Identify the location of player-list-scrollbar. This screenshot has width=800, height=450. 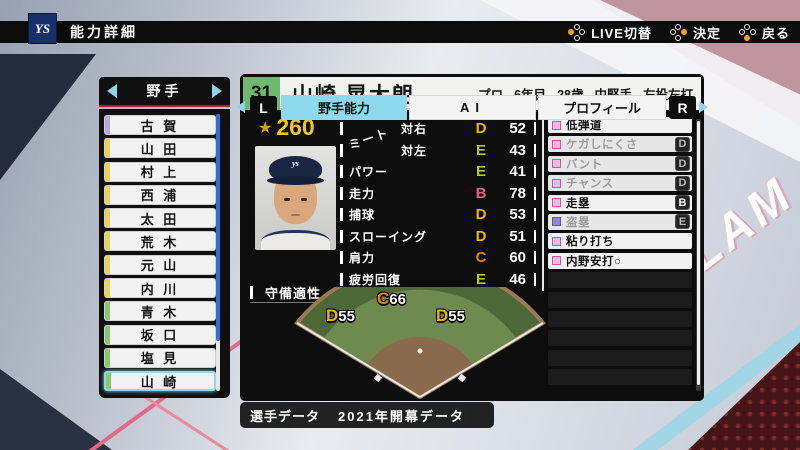
(218, 252).